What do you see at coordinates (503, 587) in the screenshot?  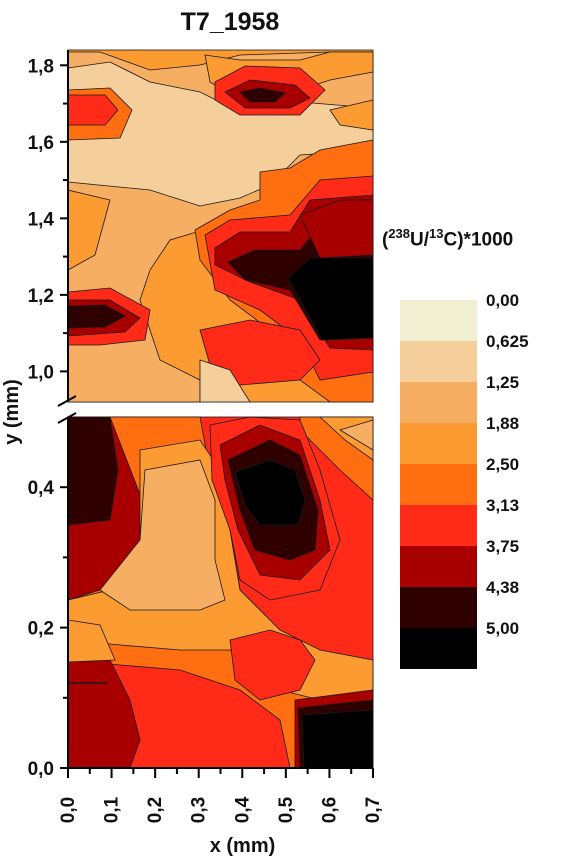 I see `colorbar-level-label: 4,38` at bounding box center [503, 587].